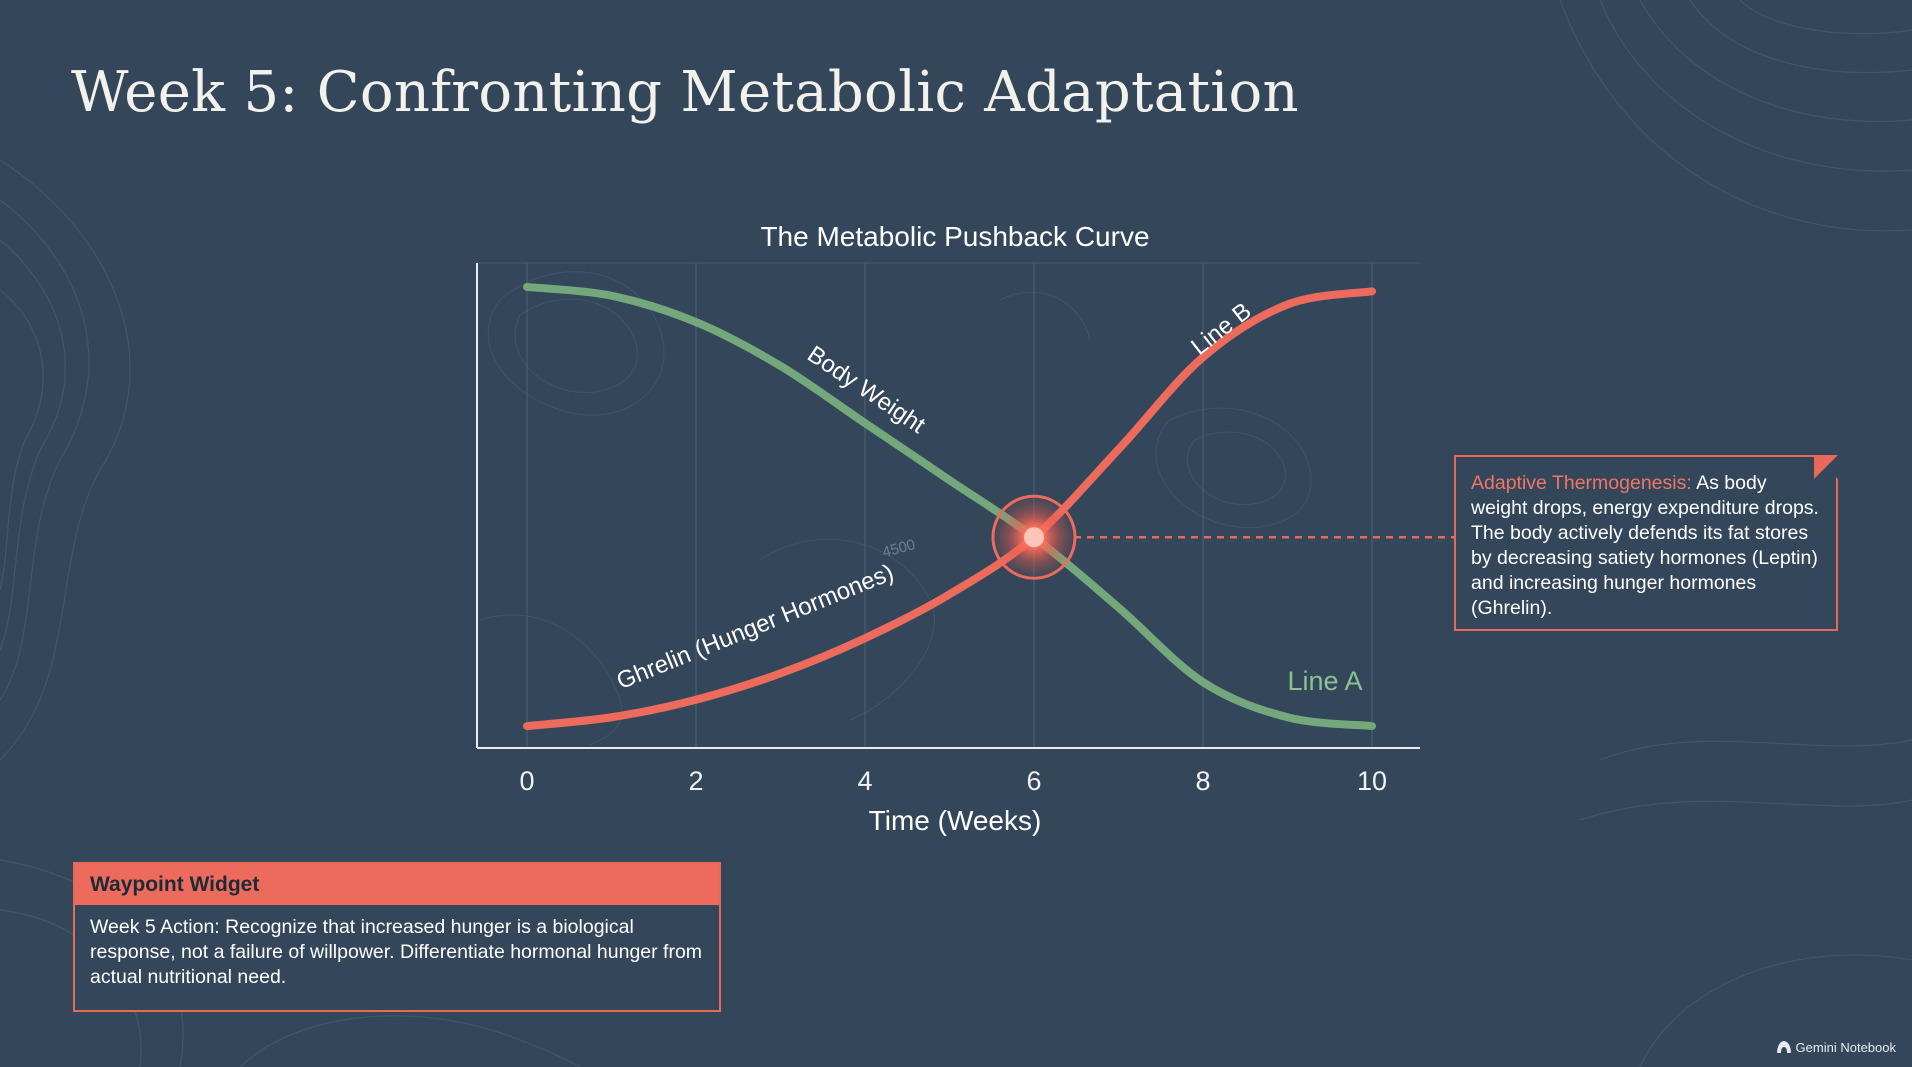 This screenshot has height=1067, width=1912. Describe the element at coordinates (526, 781) in the screenshot. I see `x-tick-label: 0` at that location.